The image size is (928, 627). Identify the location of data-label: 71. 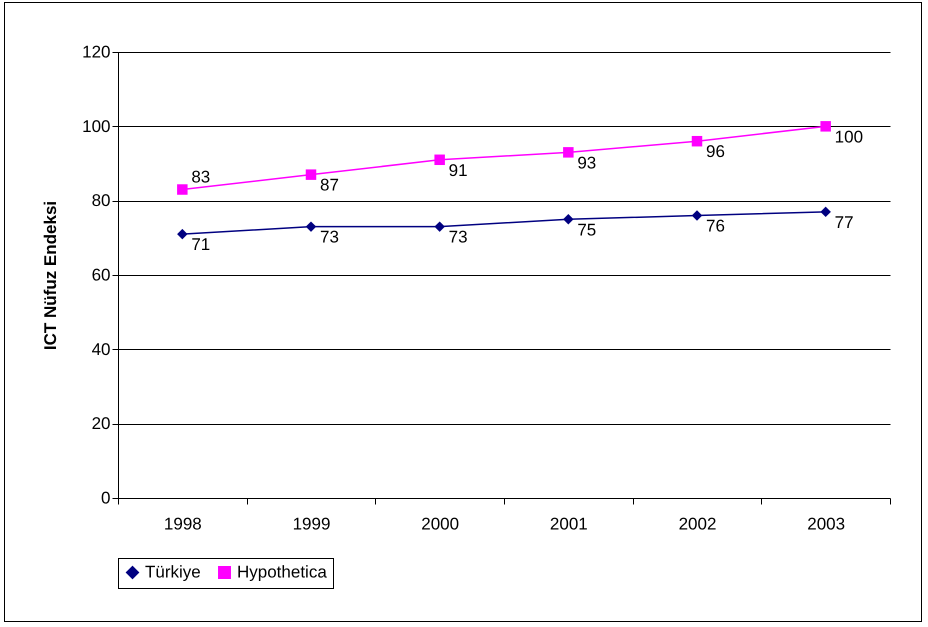
(200, 244).